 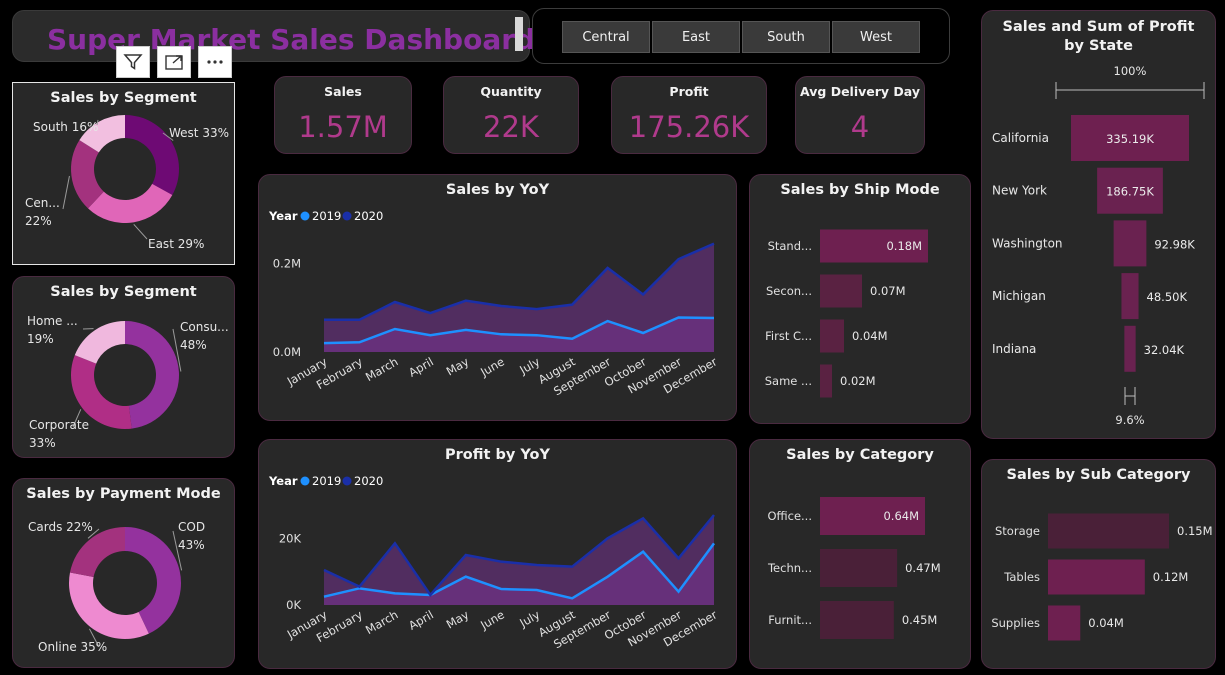 I want to click on kpi-value: 22K, so click(x=511, y=127).